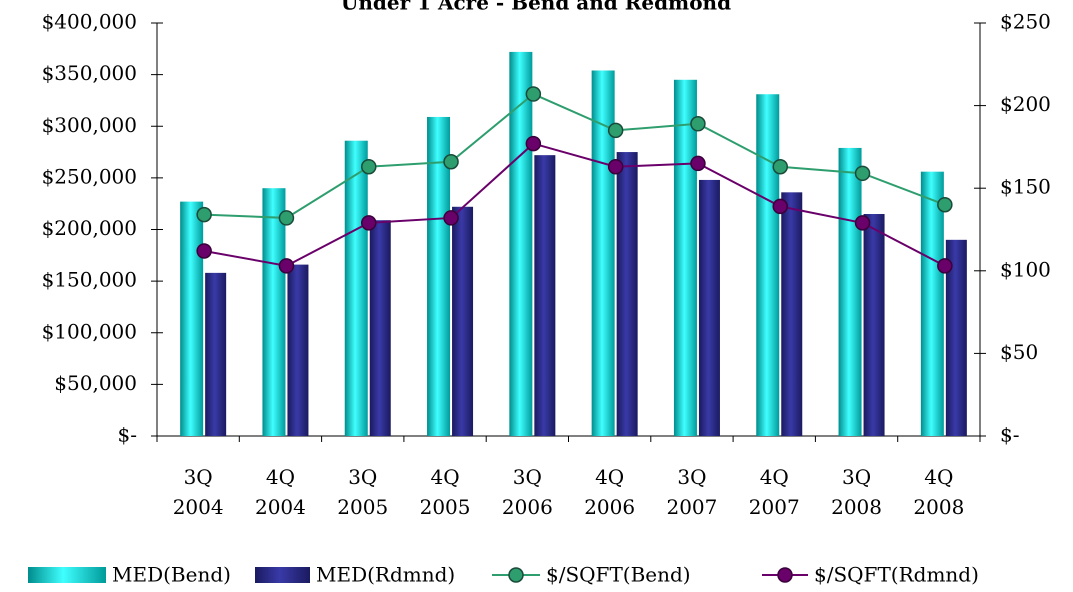 Image resolution: width=1073 pixels, height=592 pixels. I want to click on y-tick-label: $50,000, so click(95, 383).